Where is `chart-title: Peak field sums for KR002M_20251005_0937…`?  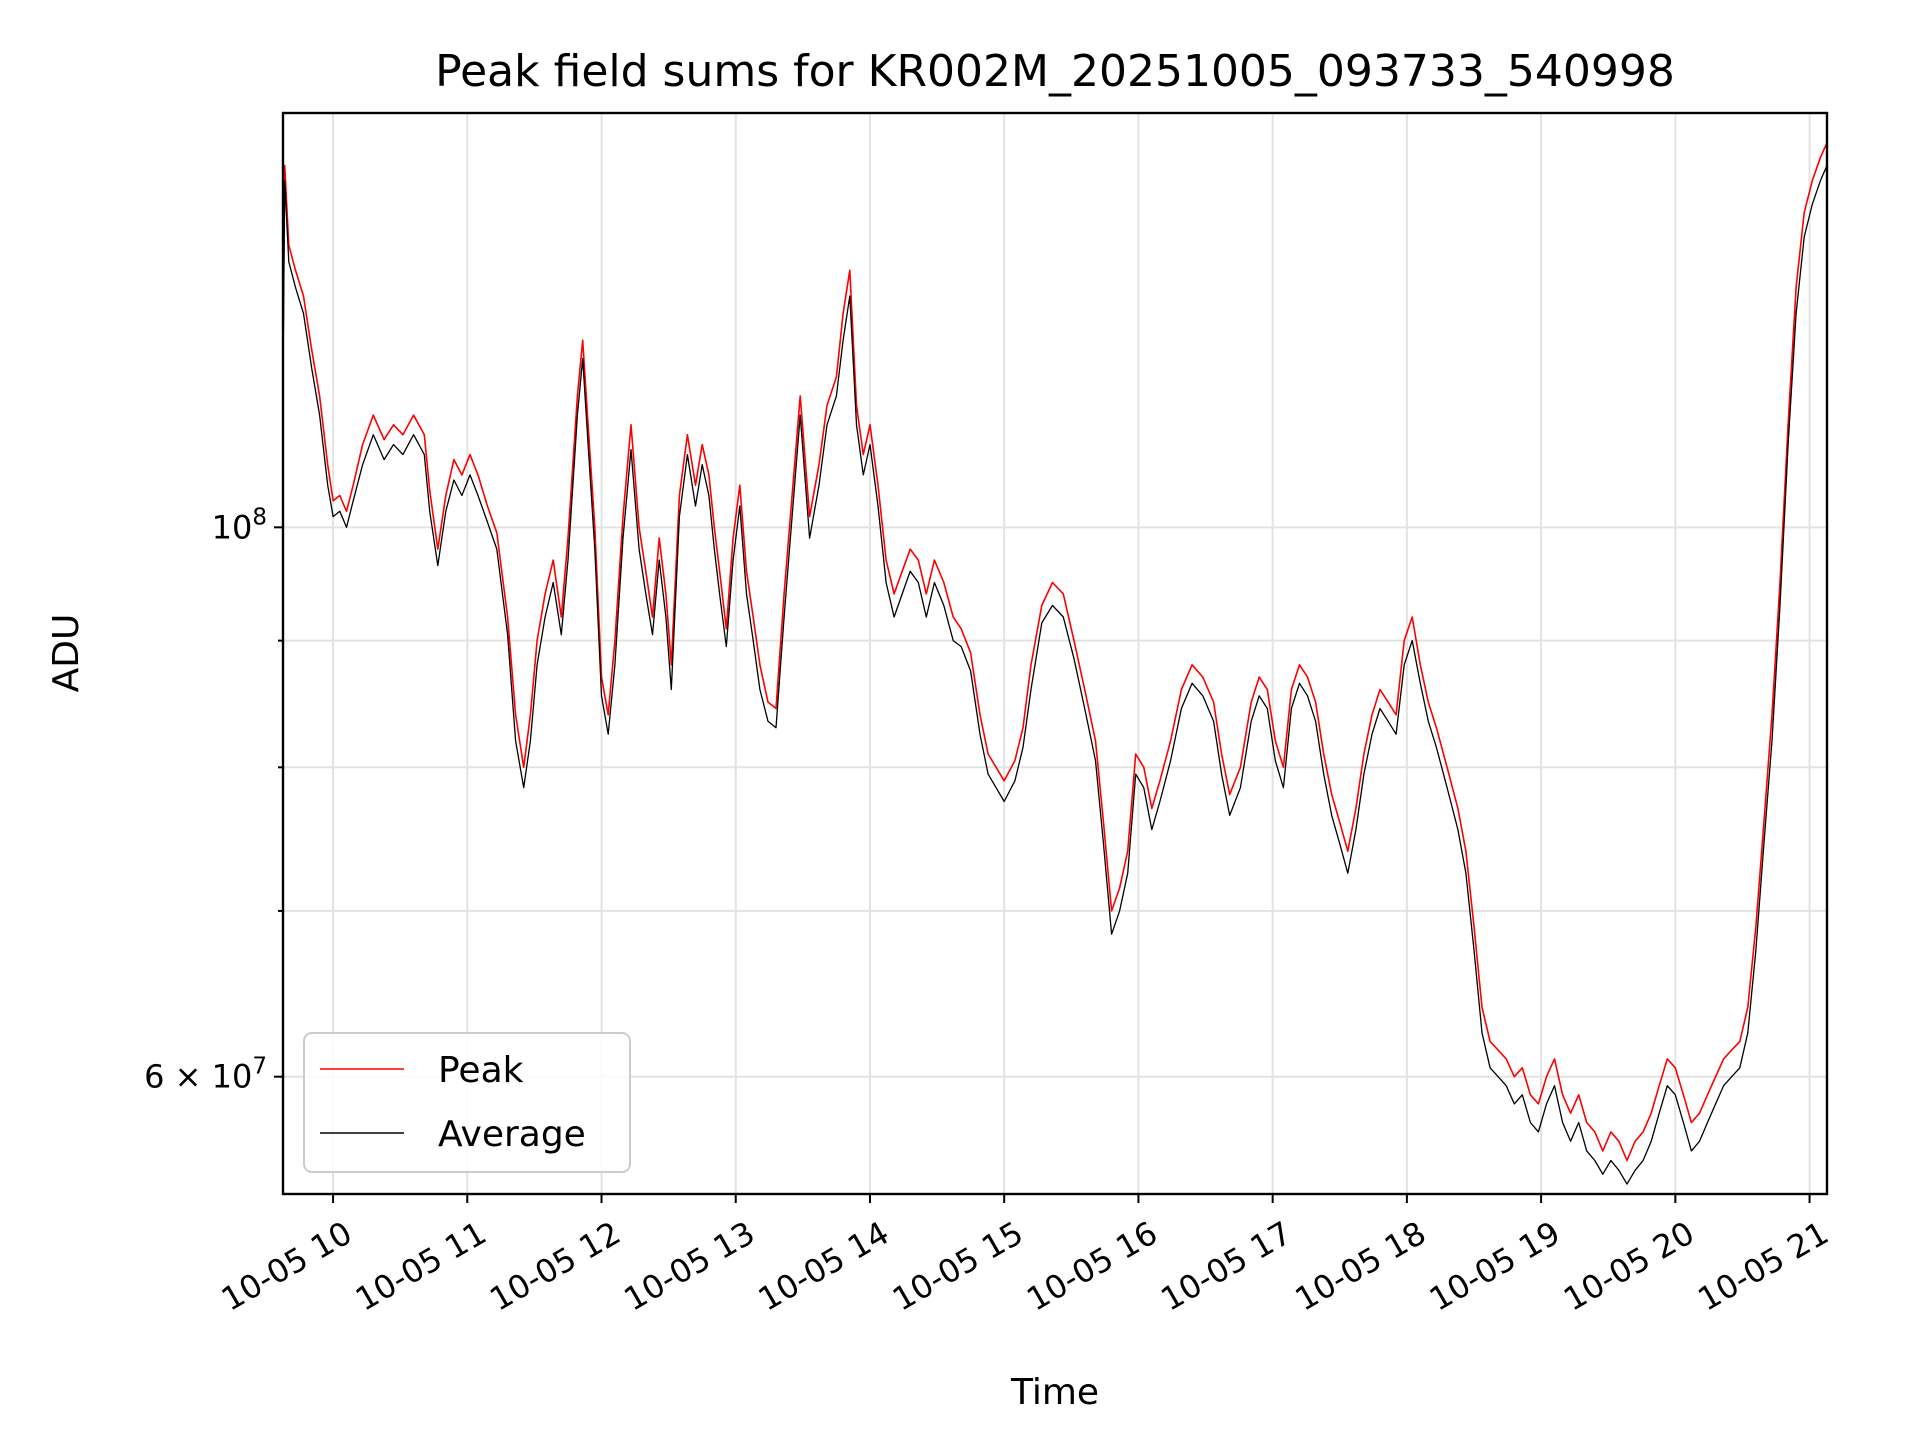 chart-title: Peak field sums for KR002M_20251005_0937… is located at coordinates (1055, 71).